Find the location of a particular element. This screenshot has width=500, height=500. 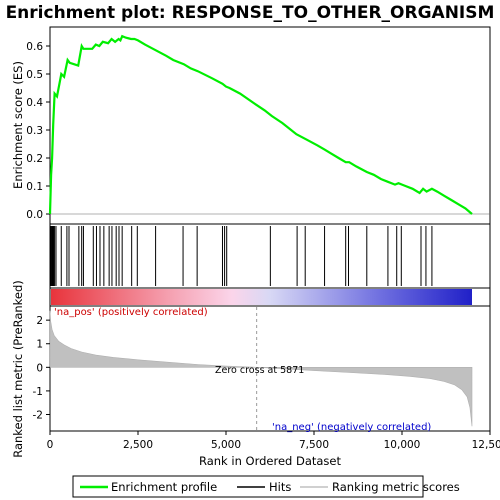

metric-x-axis: 0 2,500 5,000 7,500 10,000 12,500 is located at coordinates (273, 441).